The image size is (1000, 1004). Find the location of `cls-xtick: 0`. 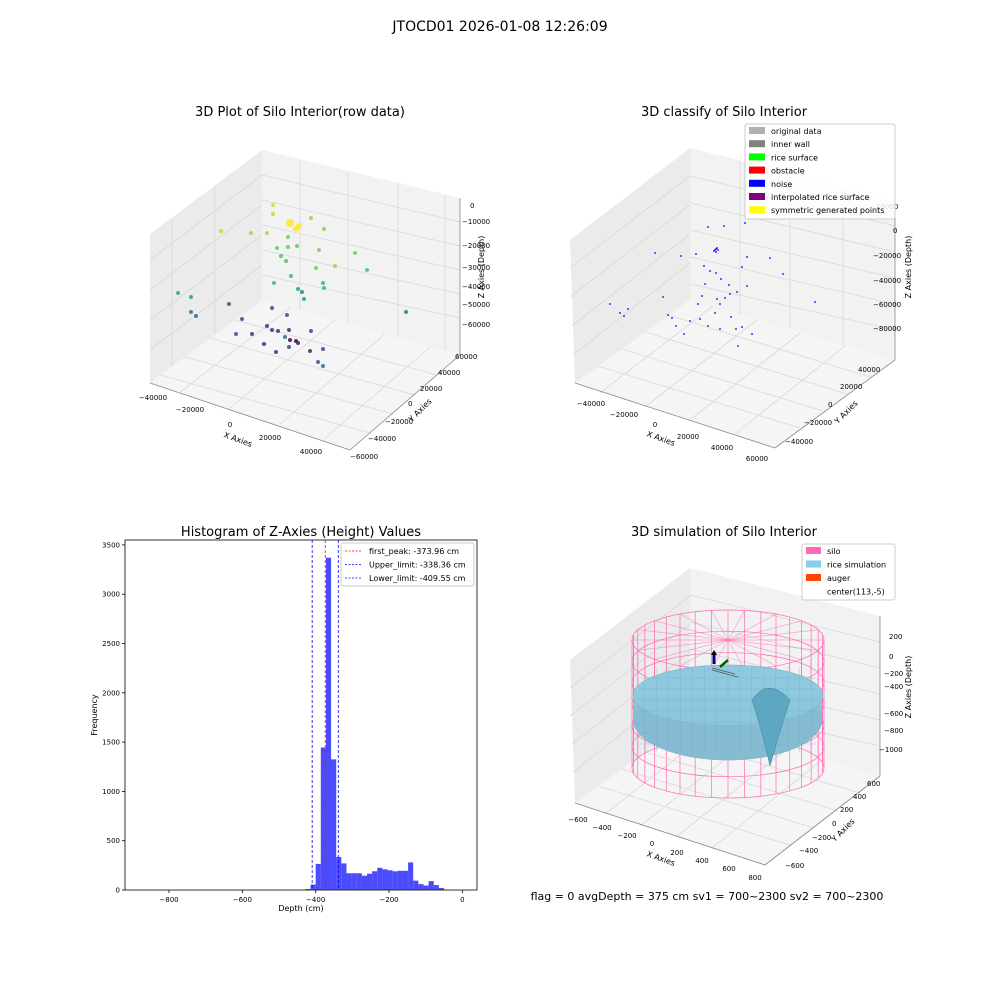

cls-xtick: 0 is located at coordinates (655, 425).